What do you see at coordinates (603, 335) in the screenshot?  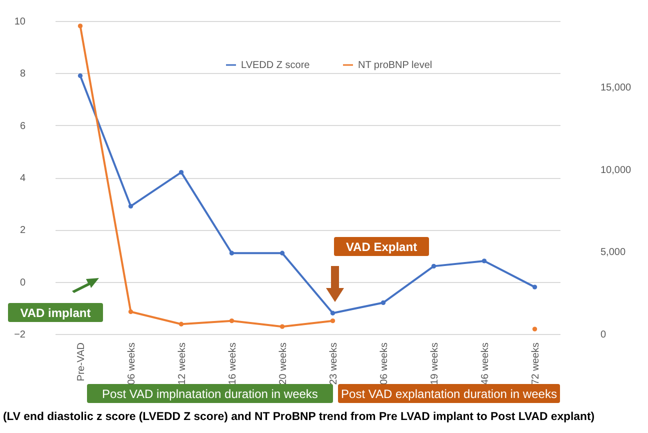 I see `y2-tick-label: 0` at bounding box center [603, 335].